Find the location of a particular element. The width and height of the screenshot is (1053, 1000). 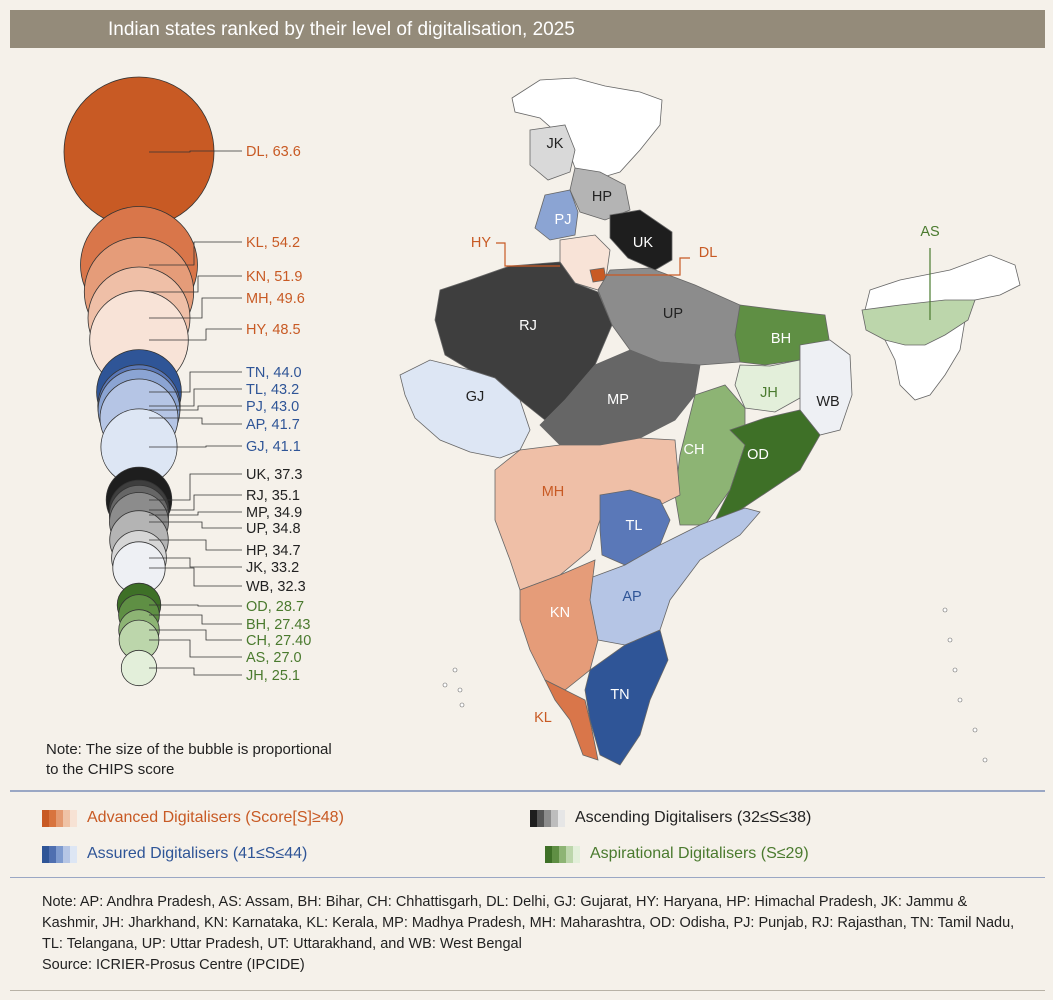

map-region-tn is located at coordinates (626, 697).